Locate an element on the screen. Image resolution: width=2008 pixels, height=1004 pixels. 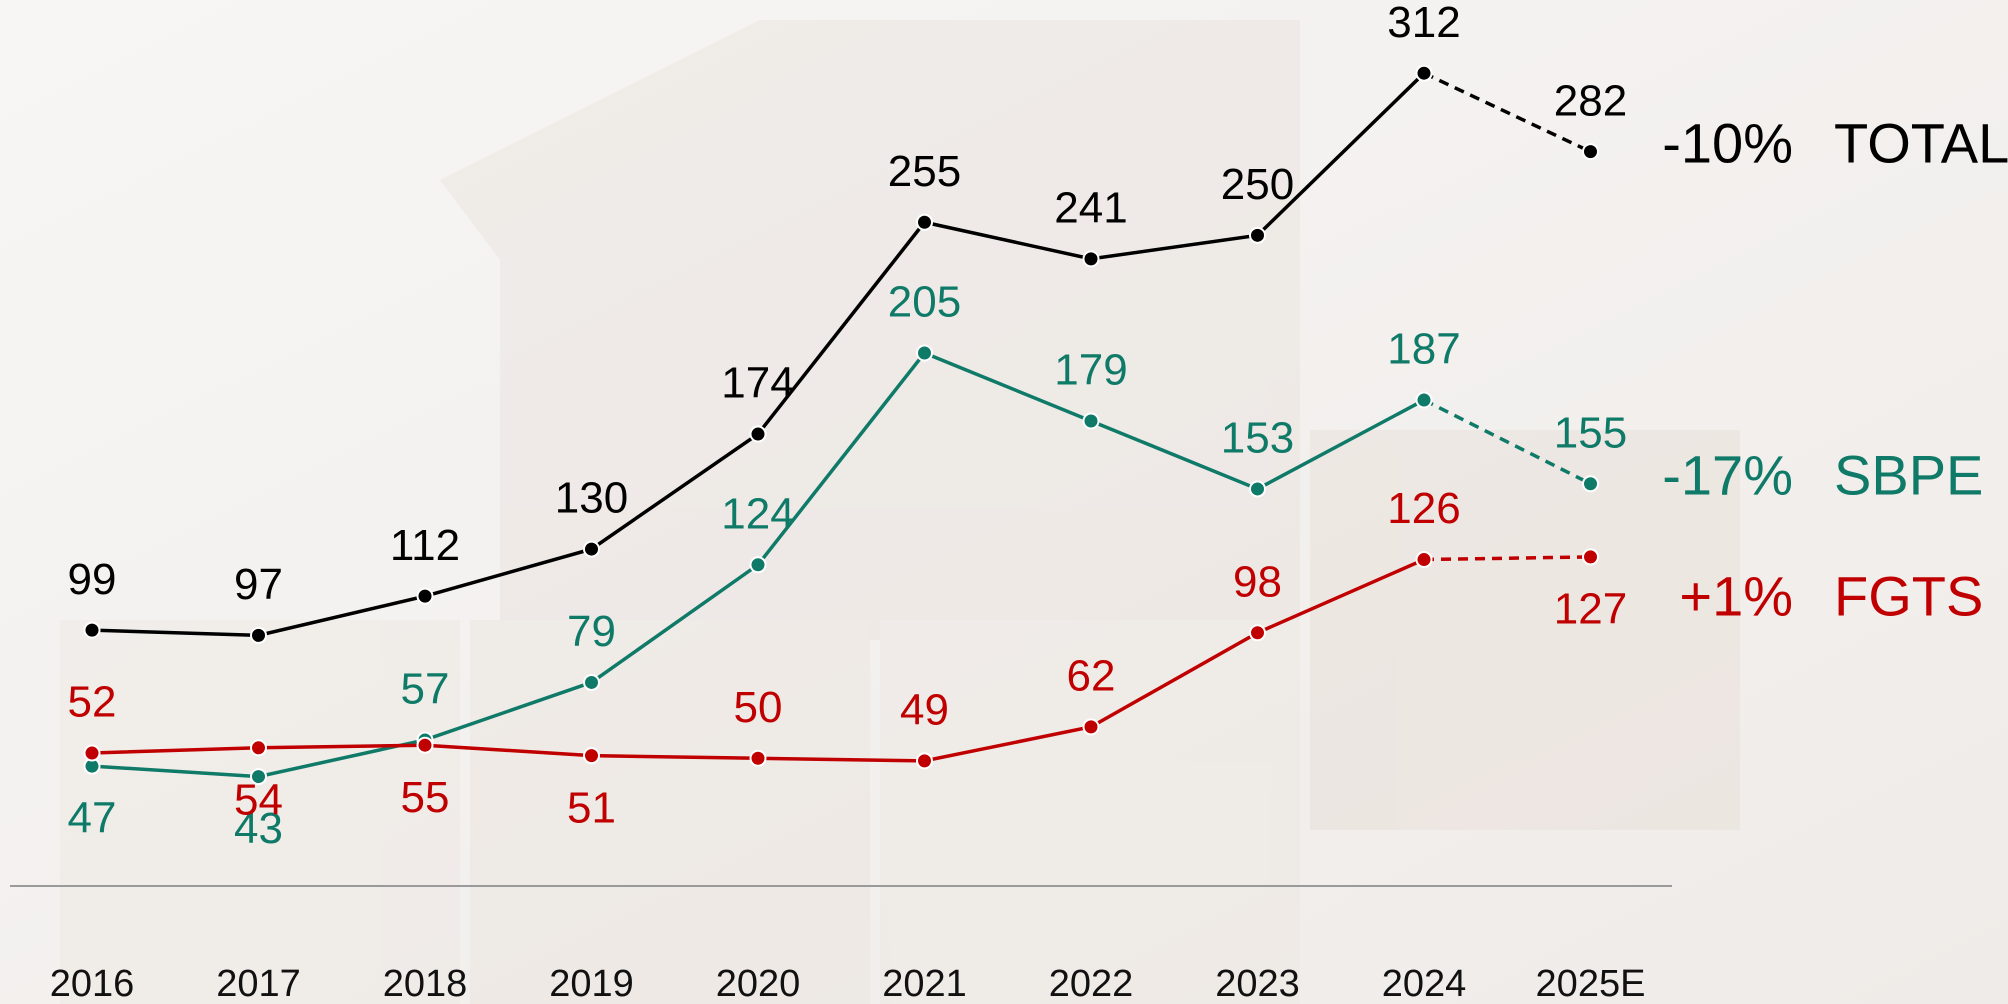
value-label: 55 is located at coordinates (425, 797).